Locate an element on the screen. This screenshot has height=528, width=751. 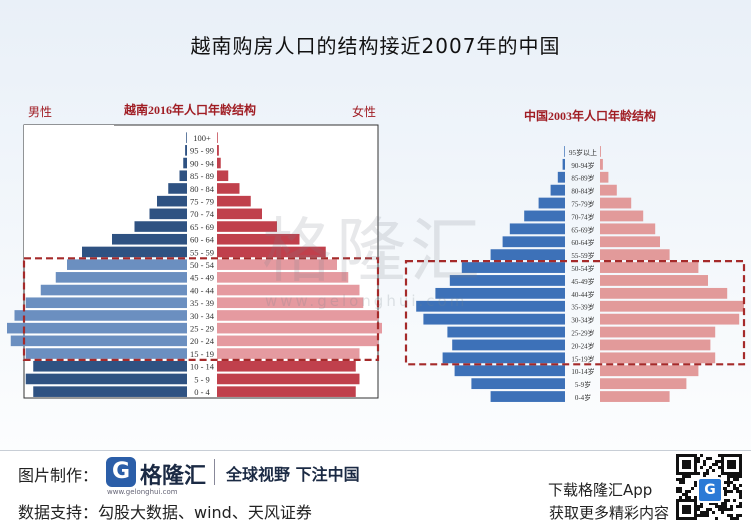
divider is located at coordinates (214, 472).